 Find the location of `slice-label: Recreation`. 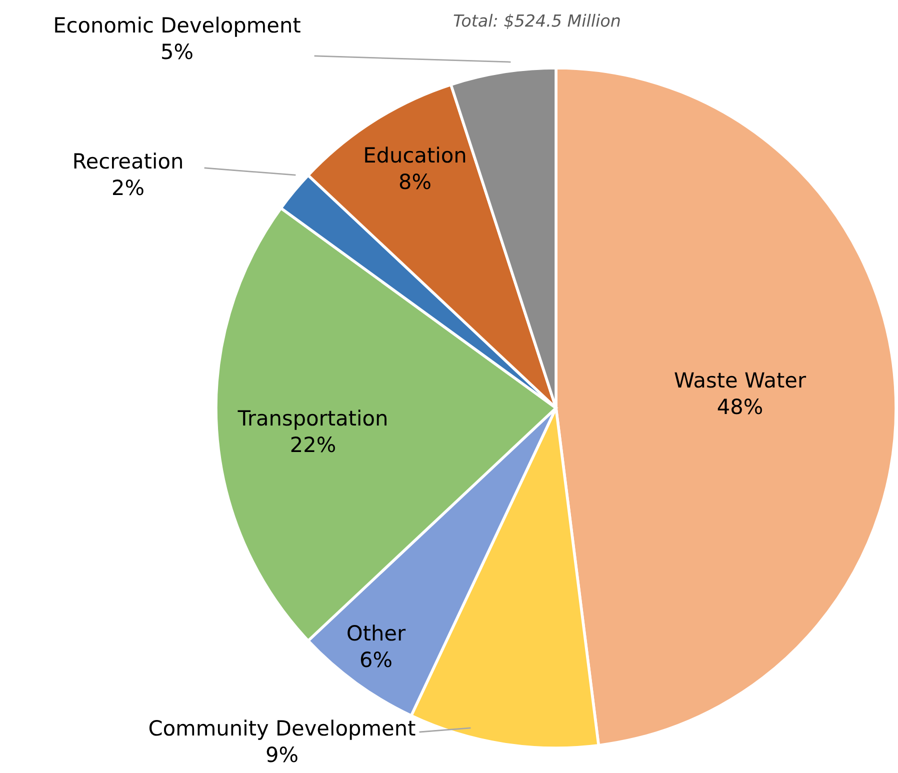

slice-label: Recreation is located at coordinates (128, 160).